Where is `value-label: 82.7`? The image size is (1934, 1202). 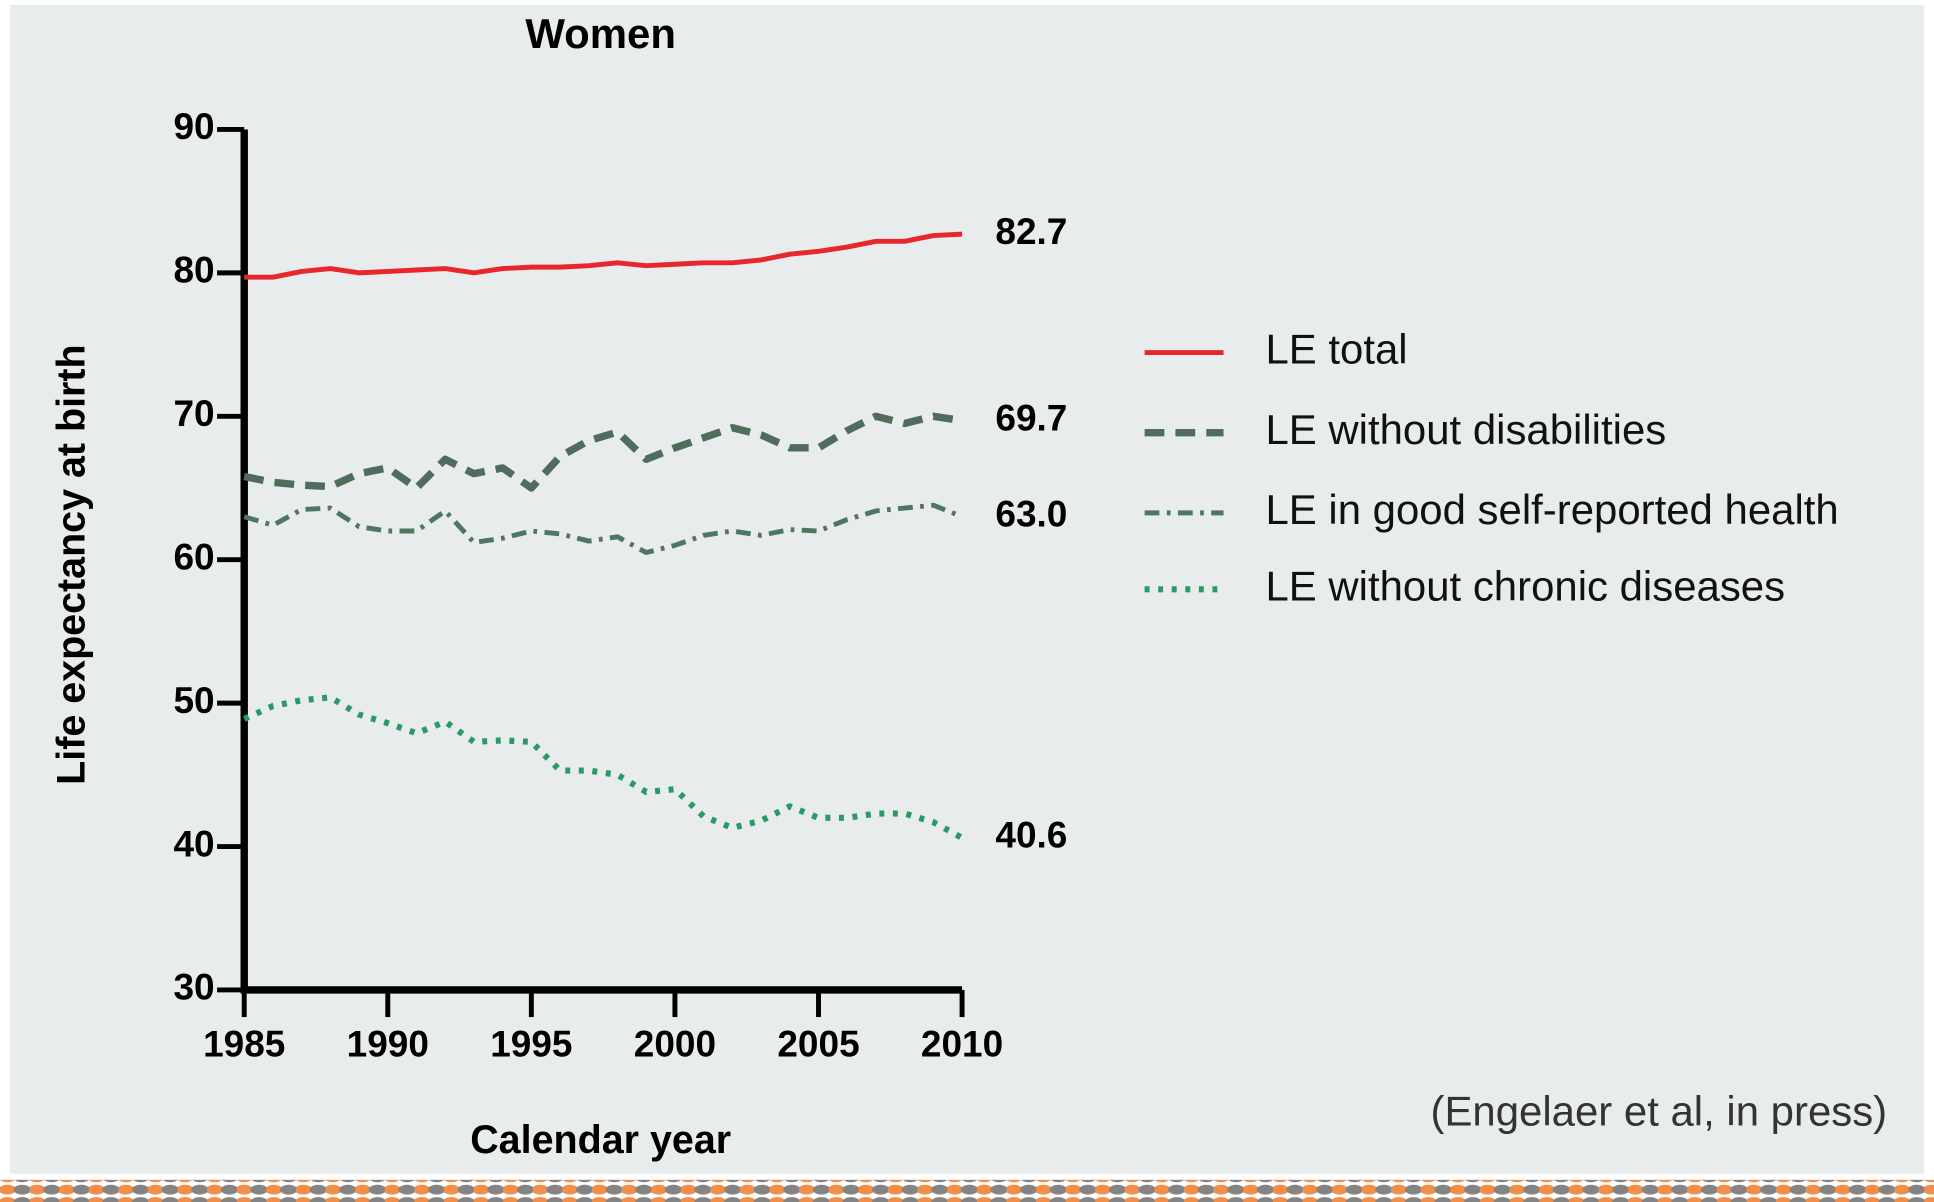
value-label: 82.7 is located at coordinates (1031, 231).